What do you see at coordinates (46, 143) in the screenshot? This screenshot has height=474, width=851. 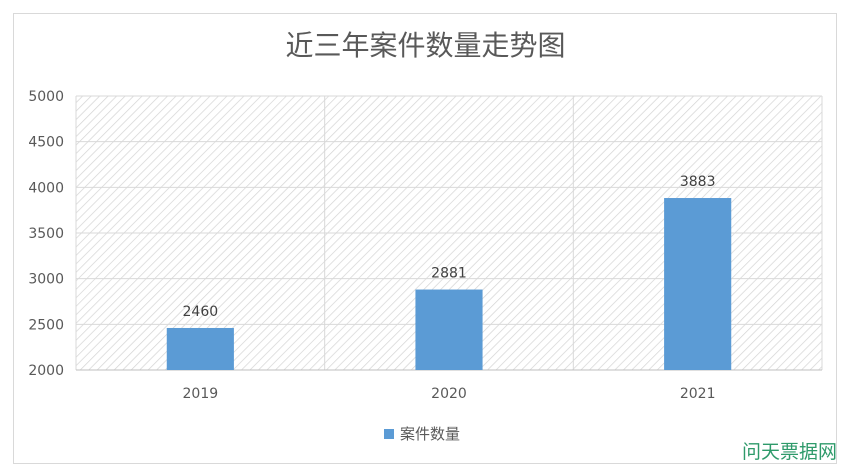 I see `y-tick-label: 4500` at bounding box center [46, 143].